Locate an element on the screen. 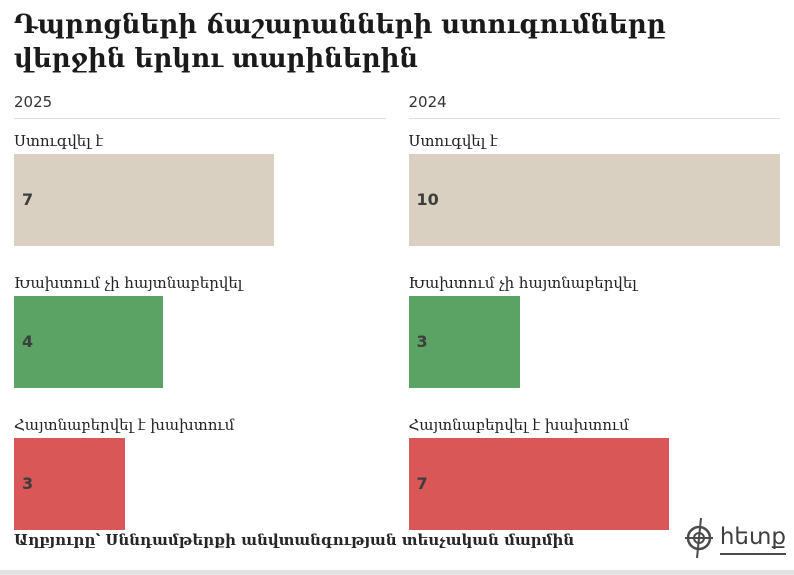  hetq-logo: հետք is located at coordinates (735, 540).